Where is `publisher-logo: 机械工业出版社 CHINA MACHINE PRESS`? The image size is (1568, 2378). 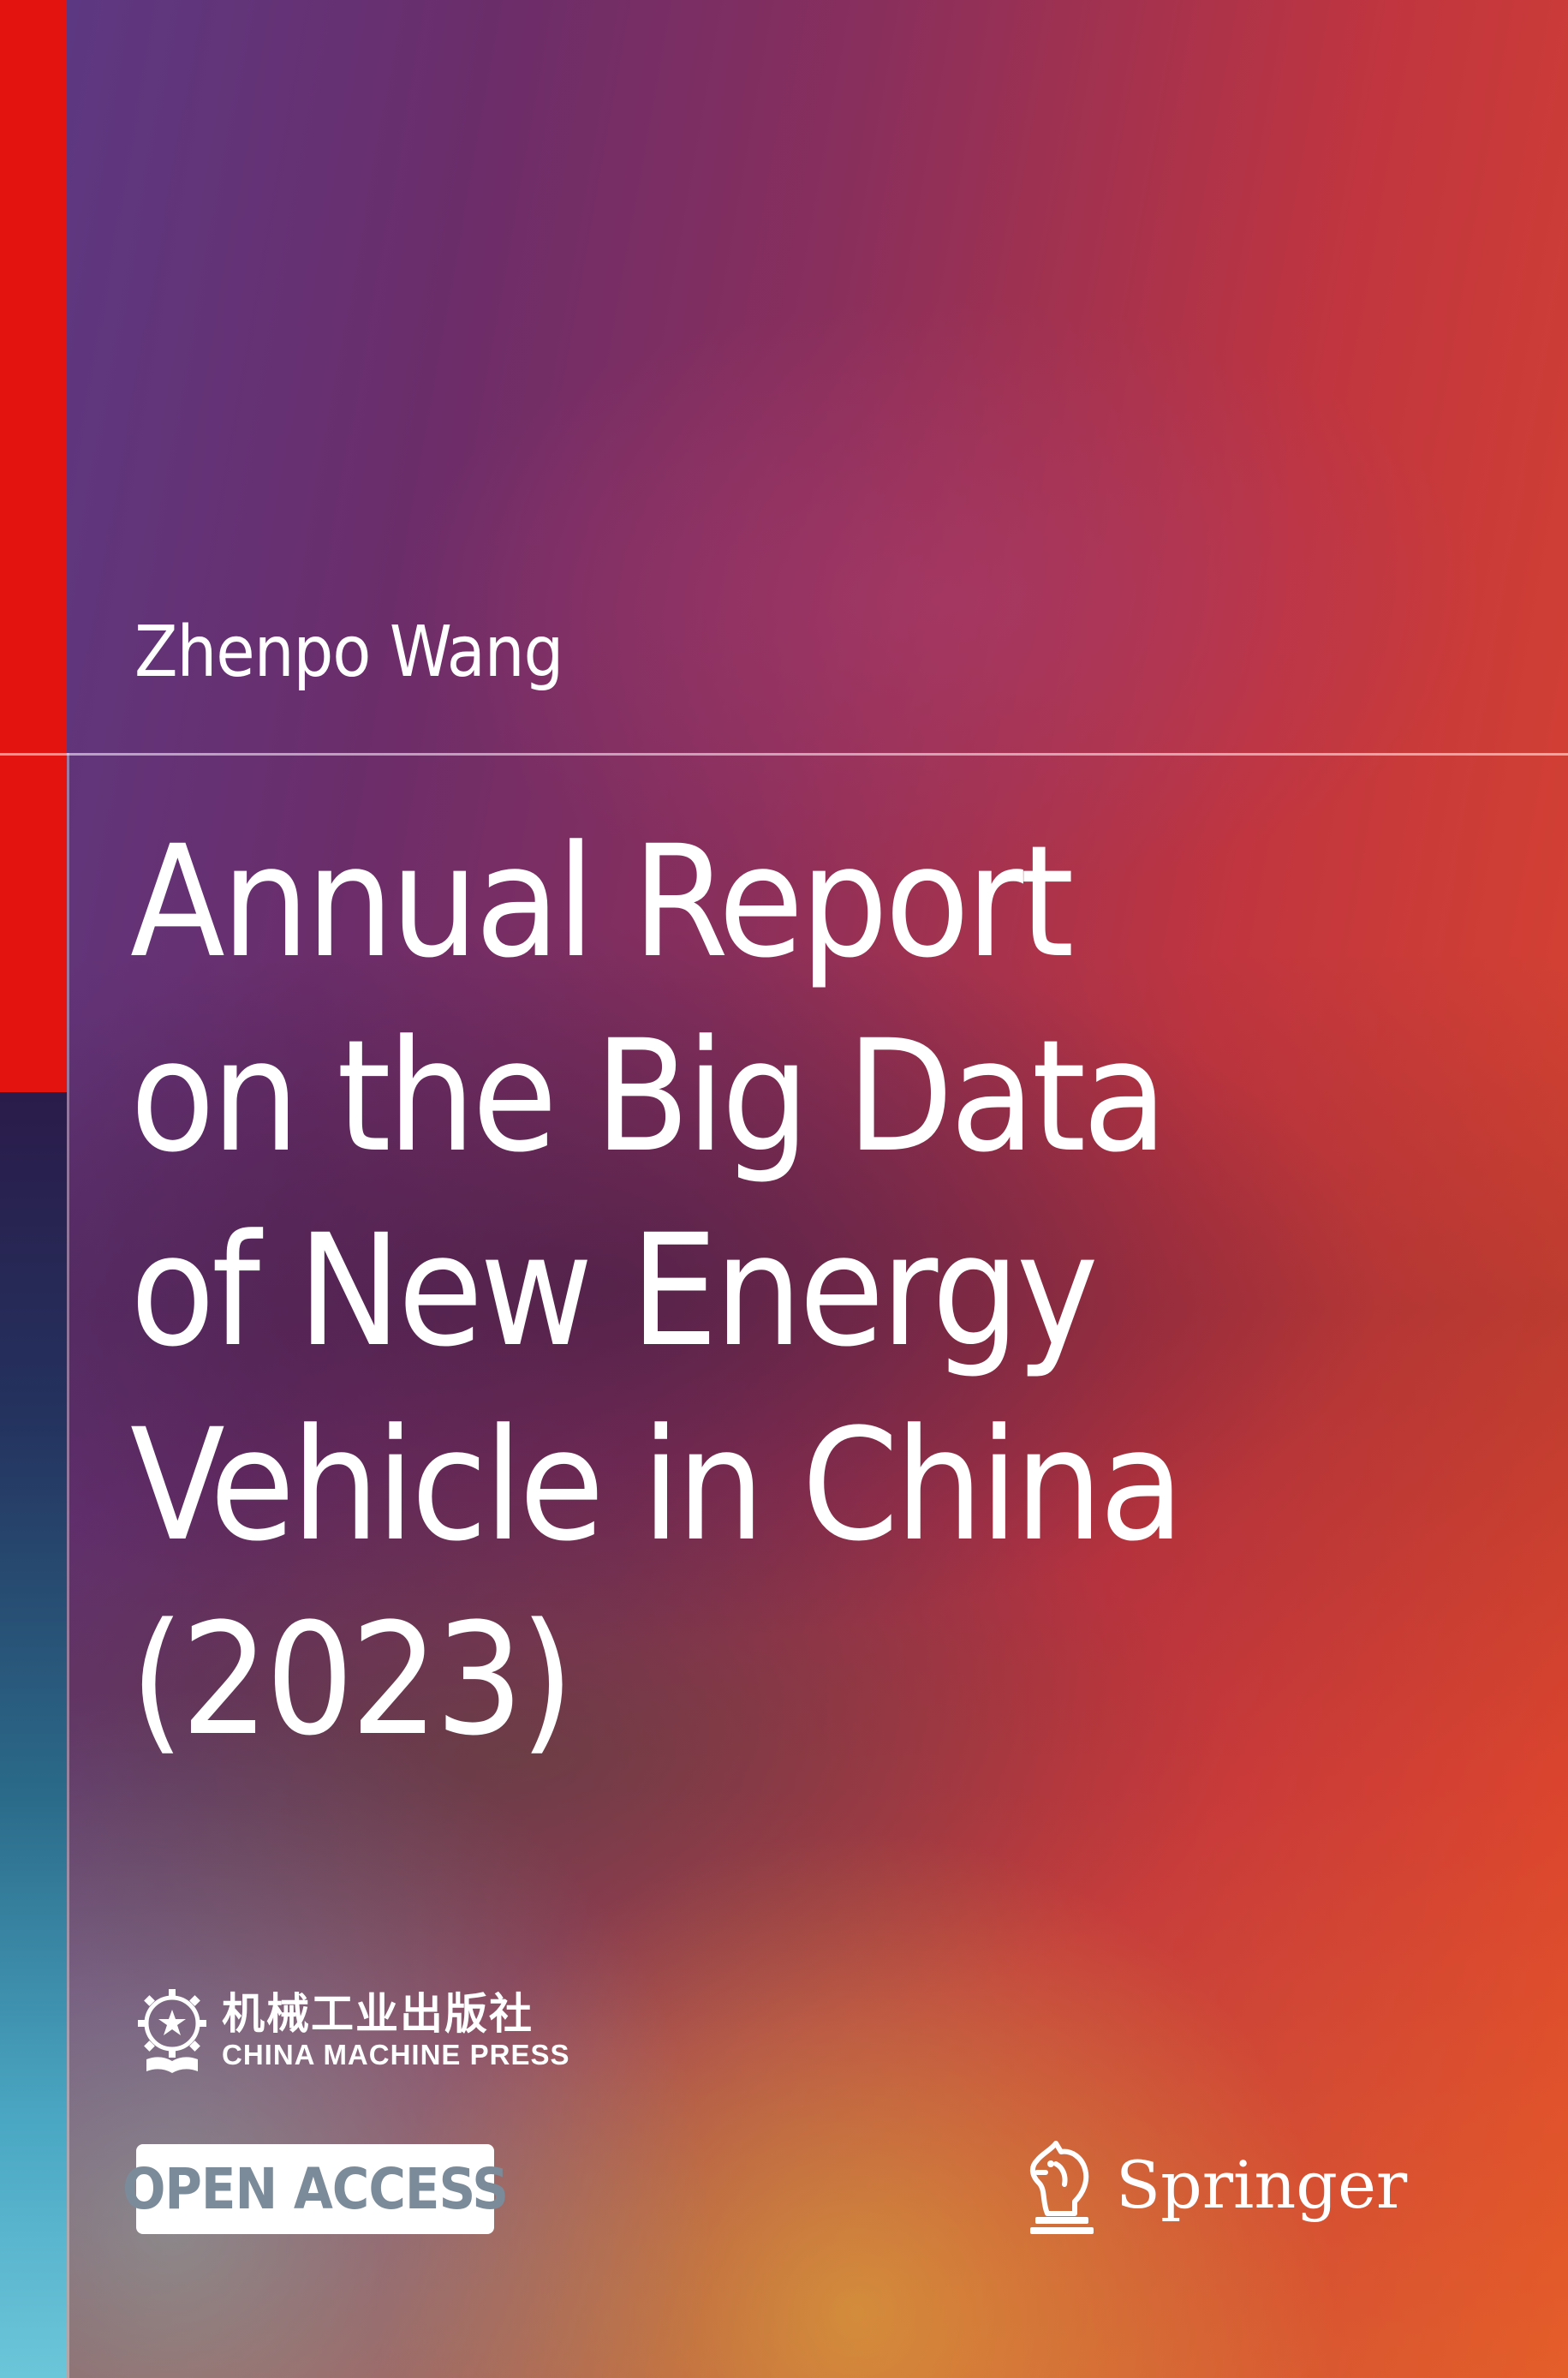
publisher-logo: 机械工业出版社 CHINA MACHINE PRESS is located at coordinates (352, 2030).